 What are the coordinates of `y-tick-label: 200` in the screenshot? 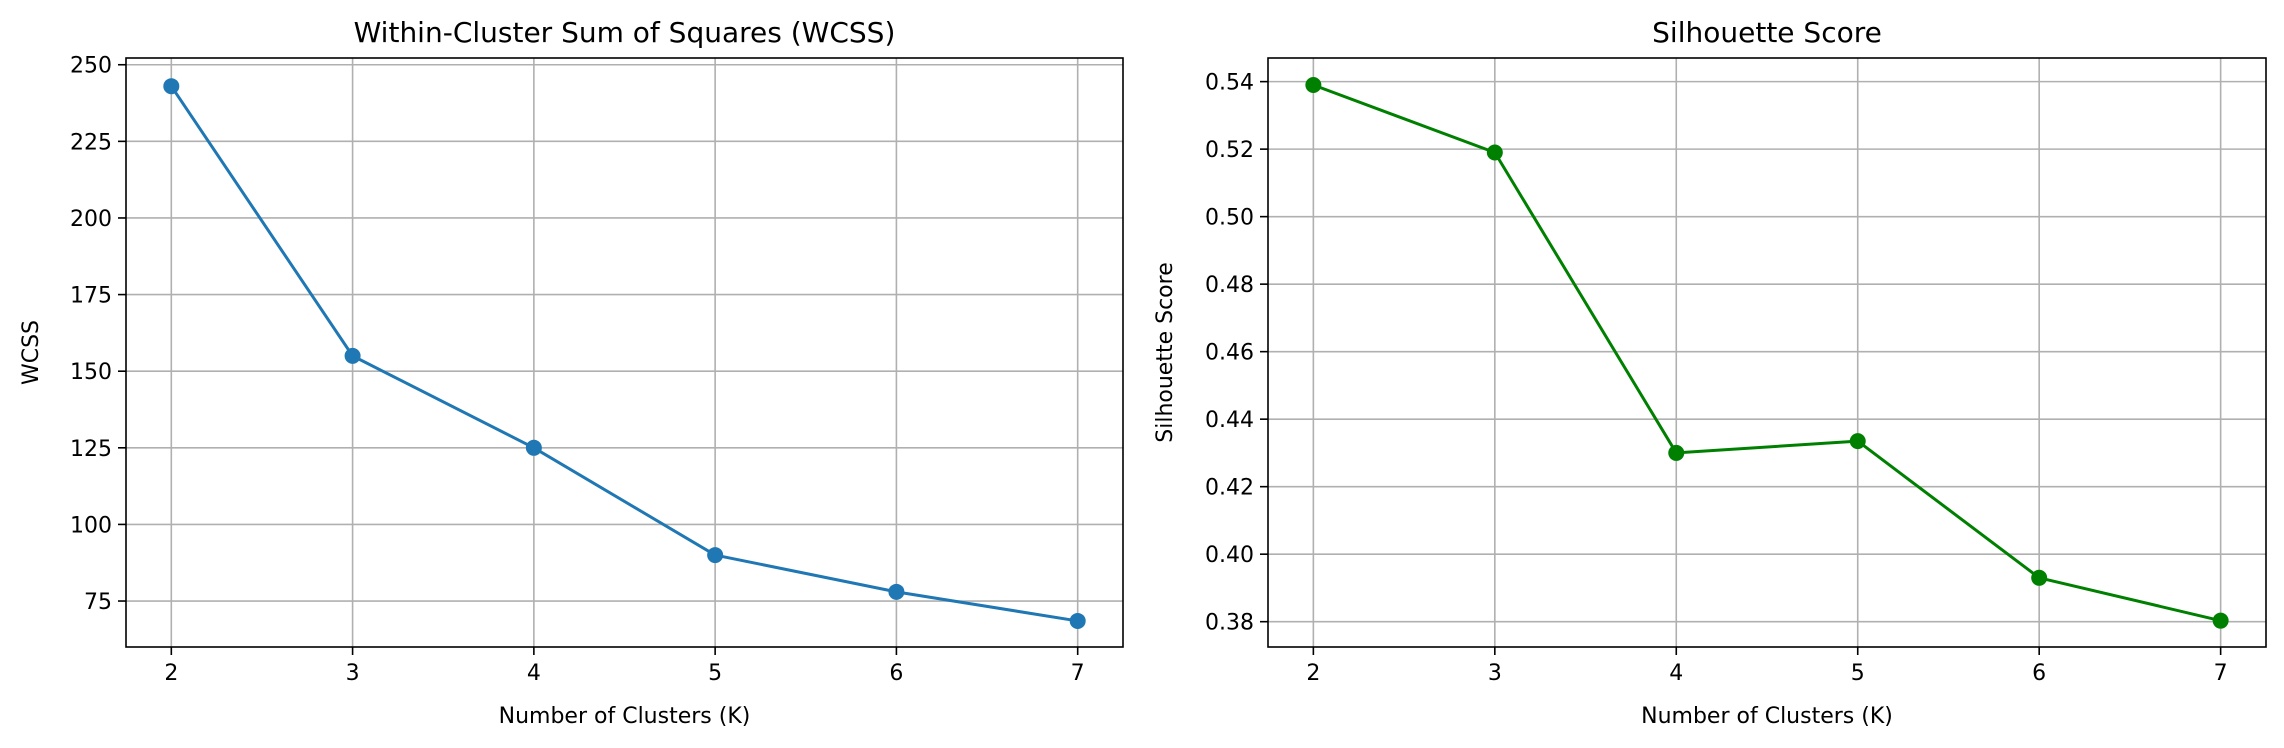 It's located at (91, 219).